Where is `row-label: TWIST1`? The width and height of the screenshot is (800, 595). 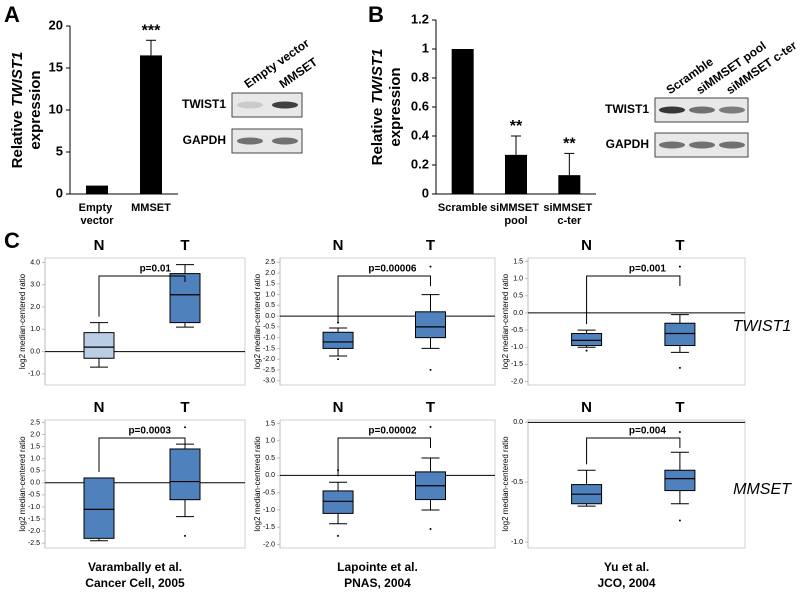
row-label: TWIST1 is located at coordinates (762, 326).